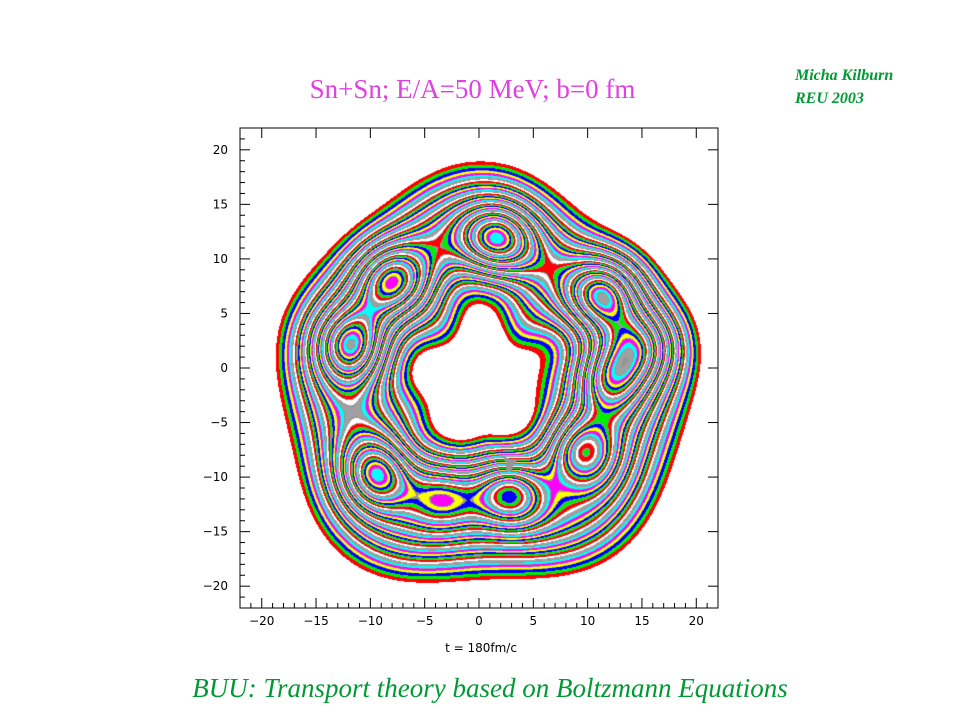  What do you see at coordinates (224, 368) in the screenshot?
I see `y-tick-label: 0` at bounding box center [224, 368].